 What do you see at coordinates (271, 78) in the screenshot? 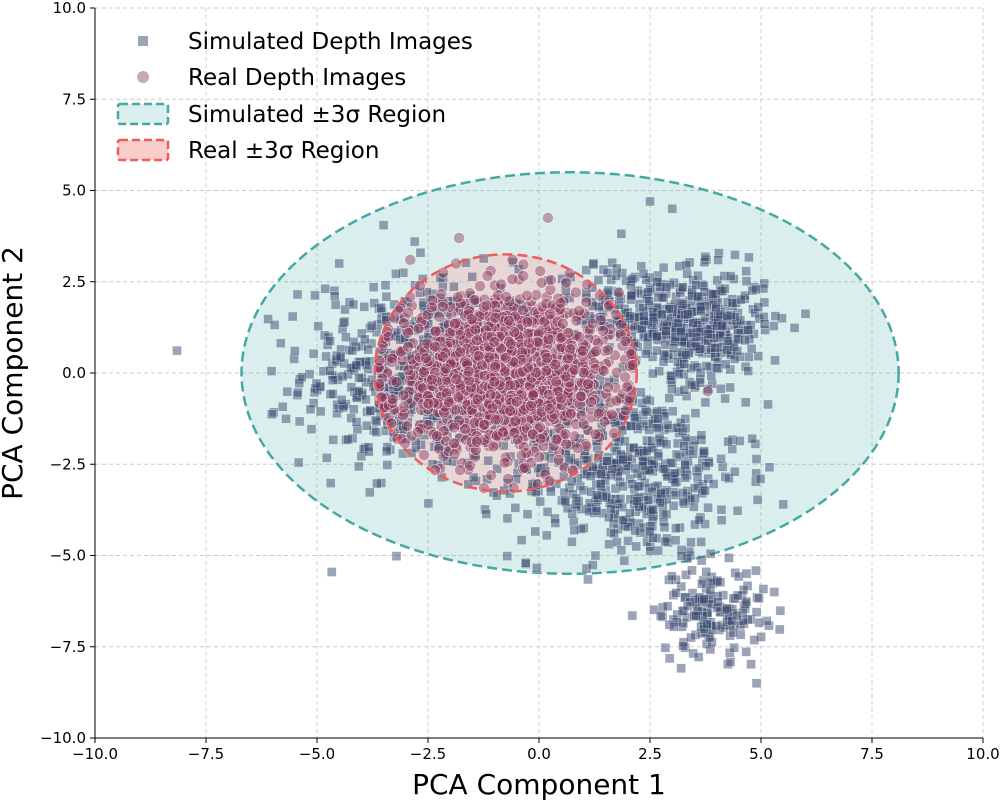
I see `legend-entry: Real Depth Images` at bounding box center [271, 78].